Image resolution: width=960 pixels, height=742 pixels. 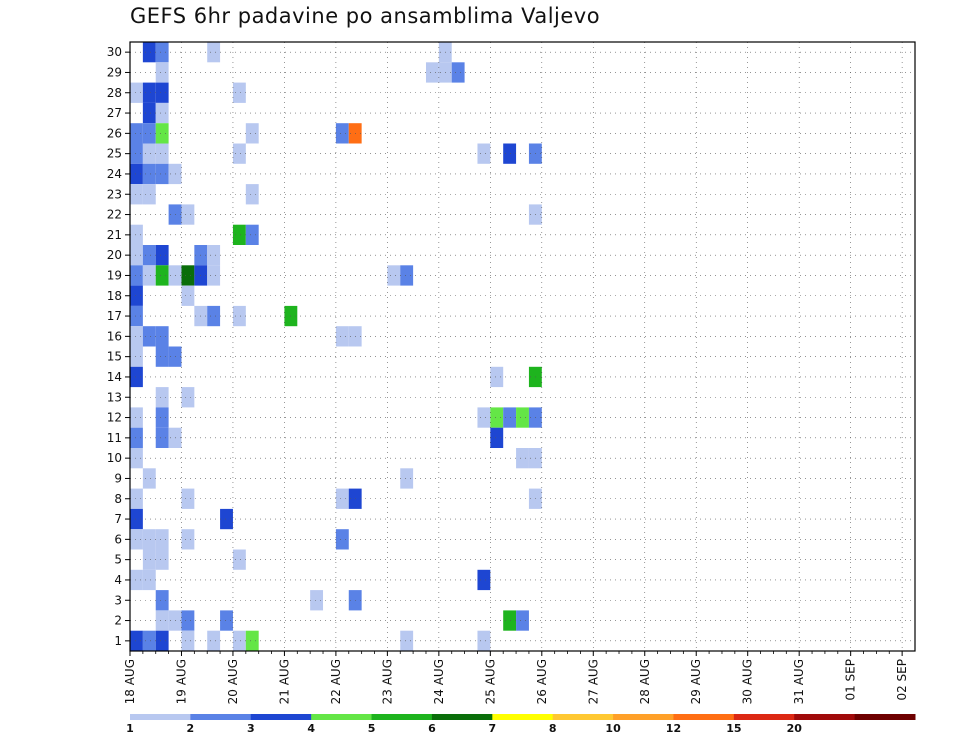 I want to click on x-tick-label: 22 AUG, so click(x=336, y=681).